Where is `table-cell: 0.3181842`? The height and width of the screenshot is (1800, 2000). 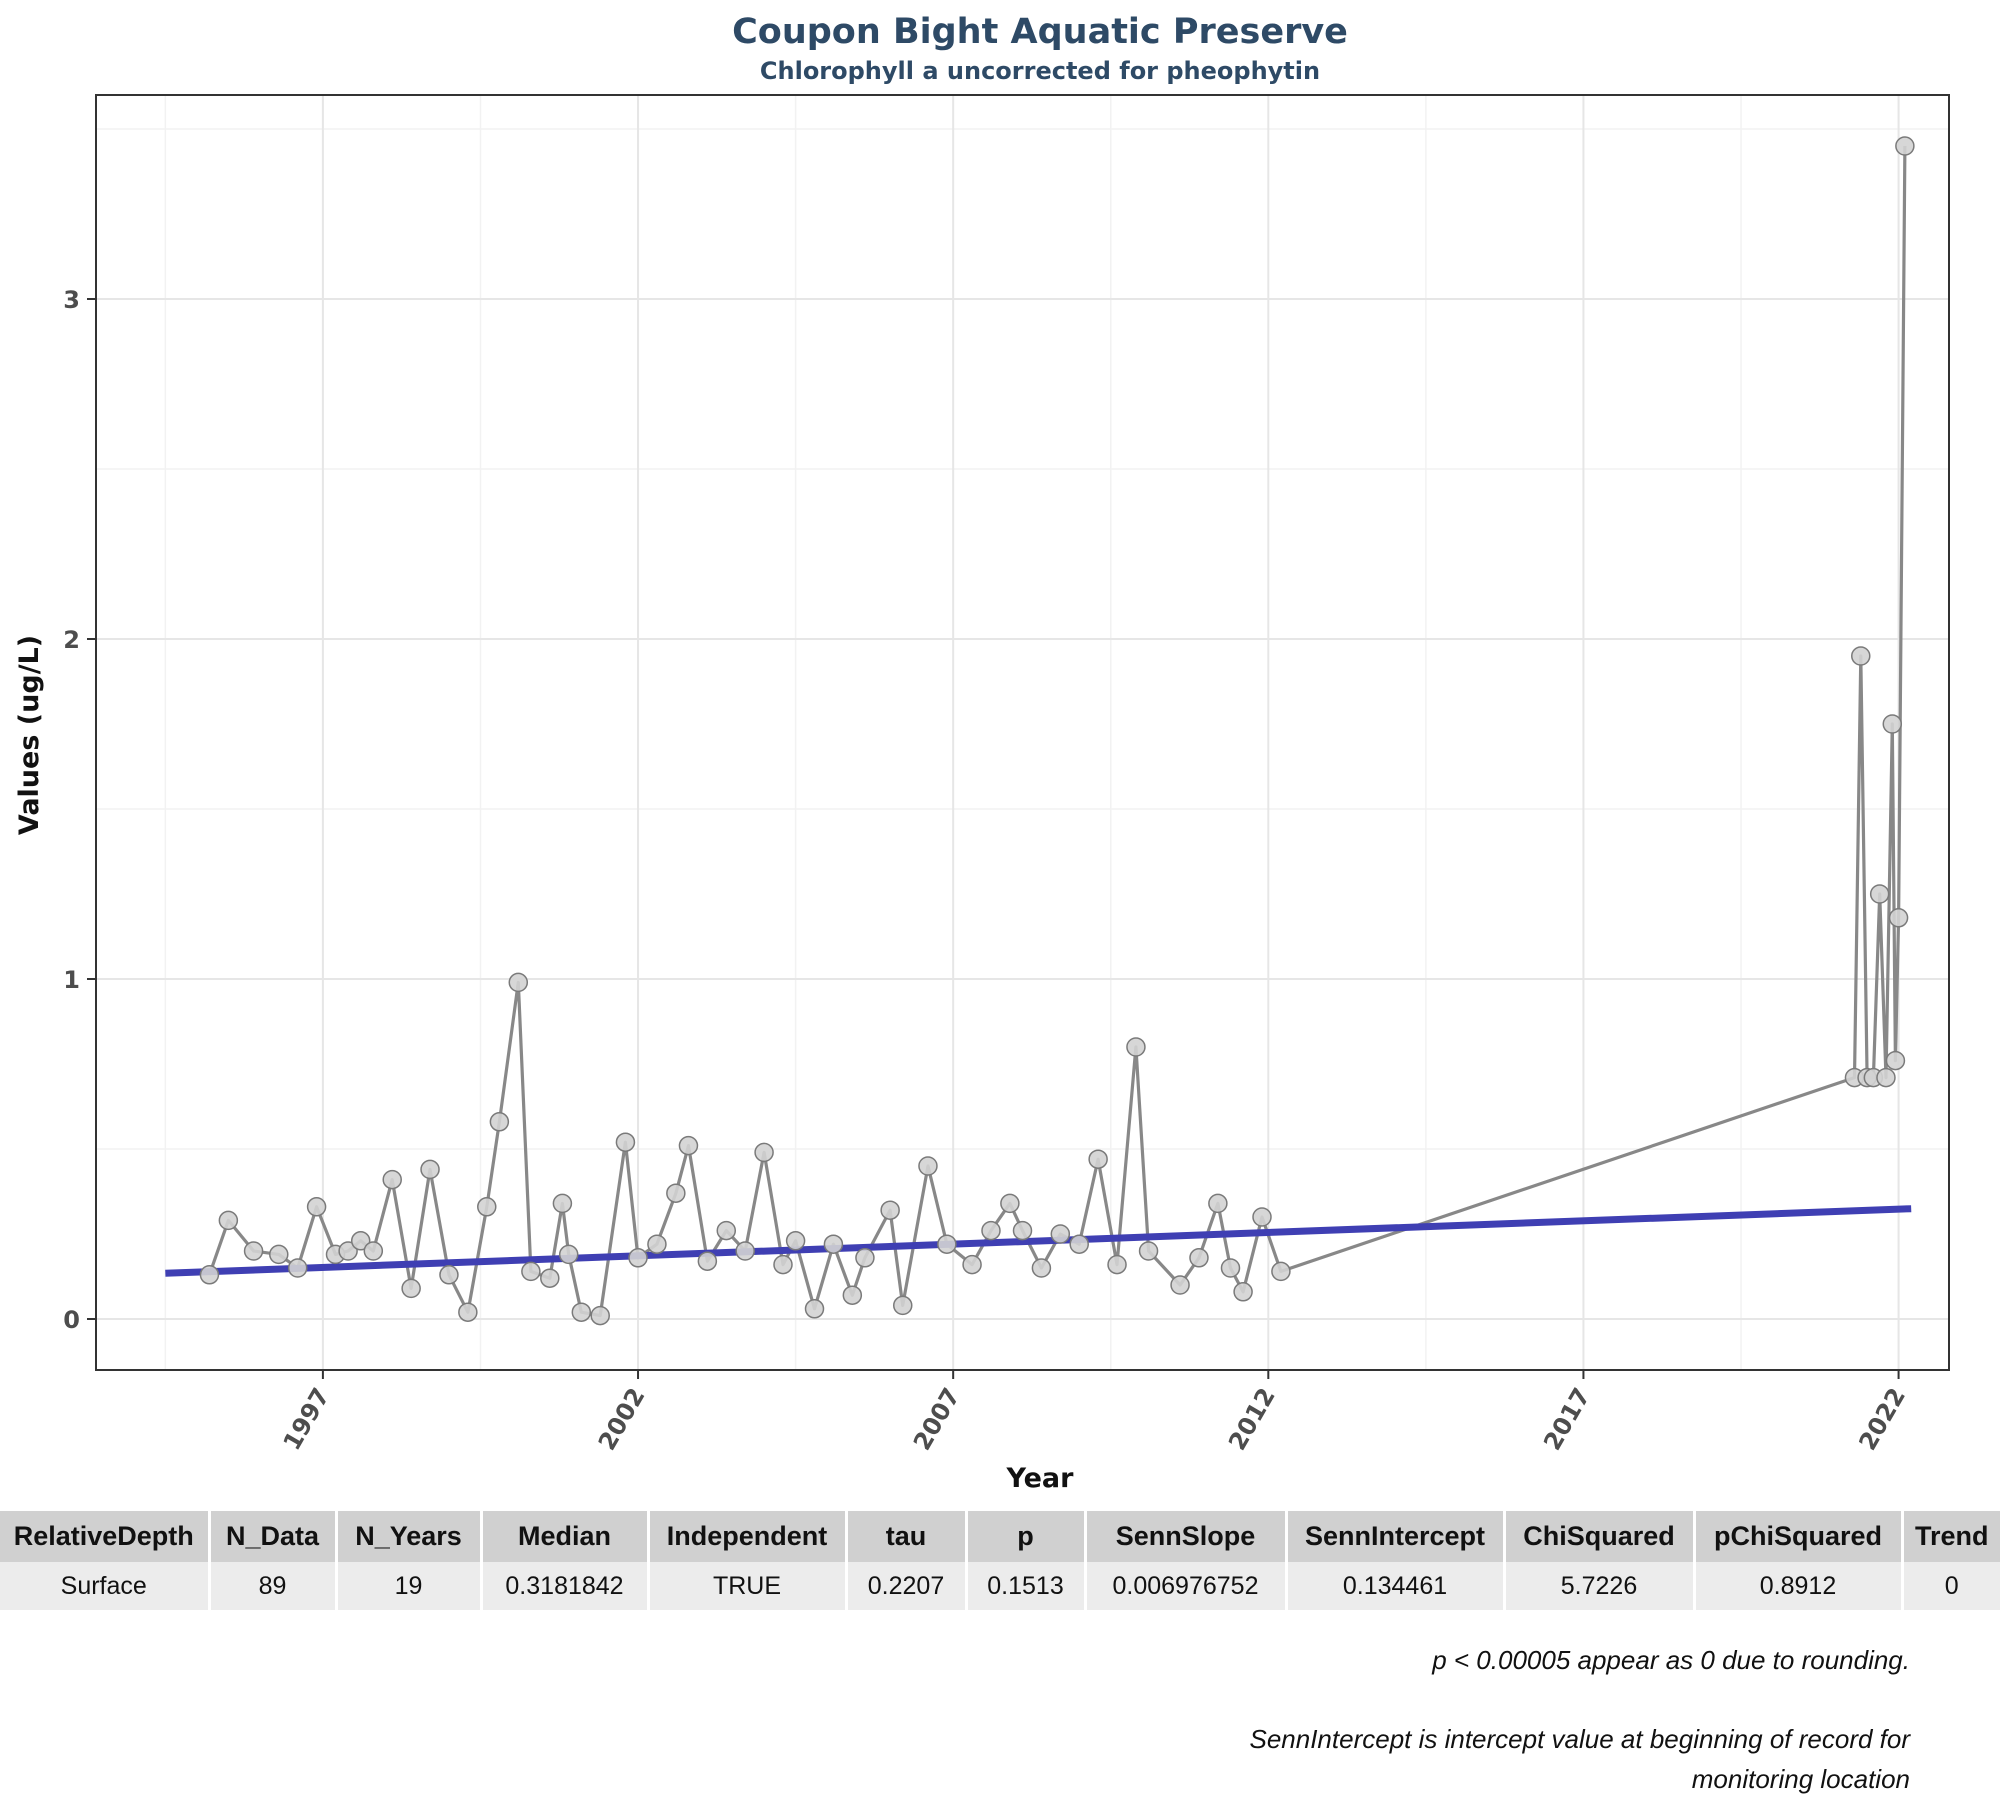
table-cell: 0.3181842 is located at coordinates (565, 1586).